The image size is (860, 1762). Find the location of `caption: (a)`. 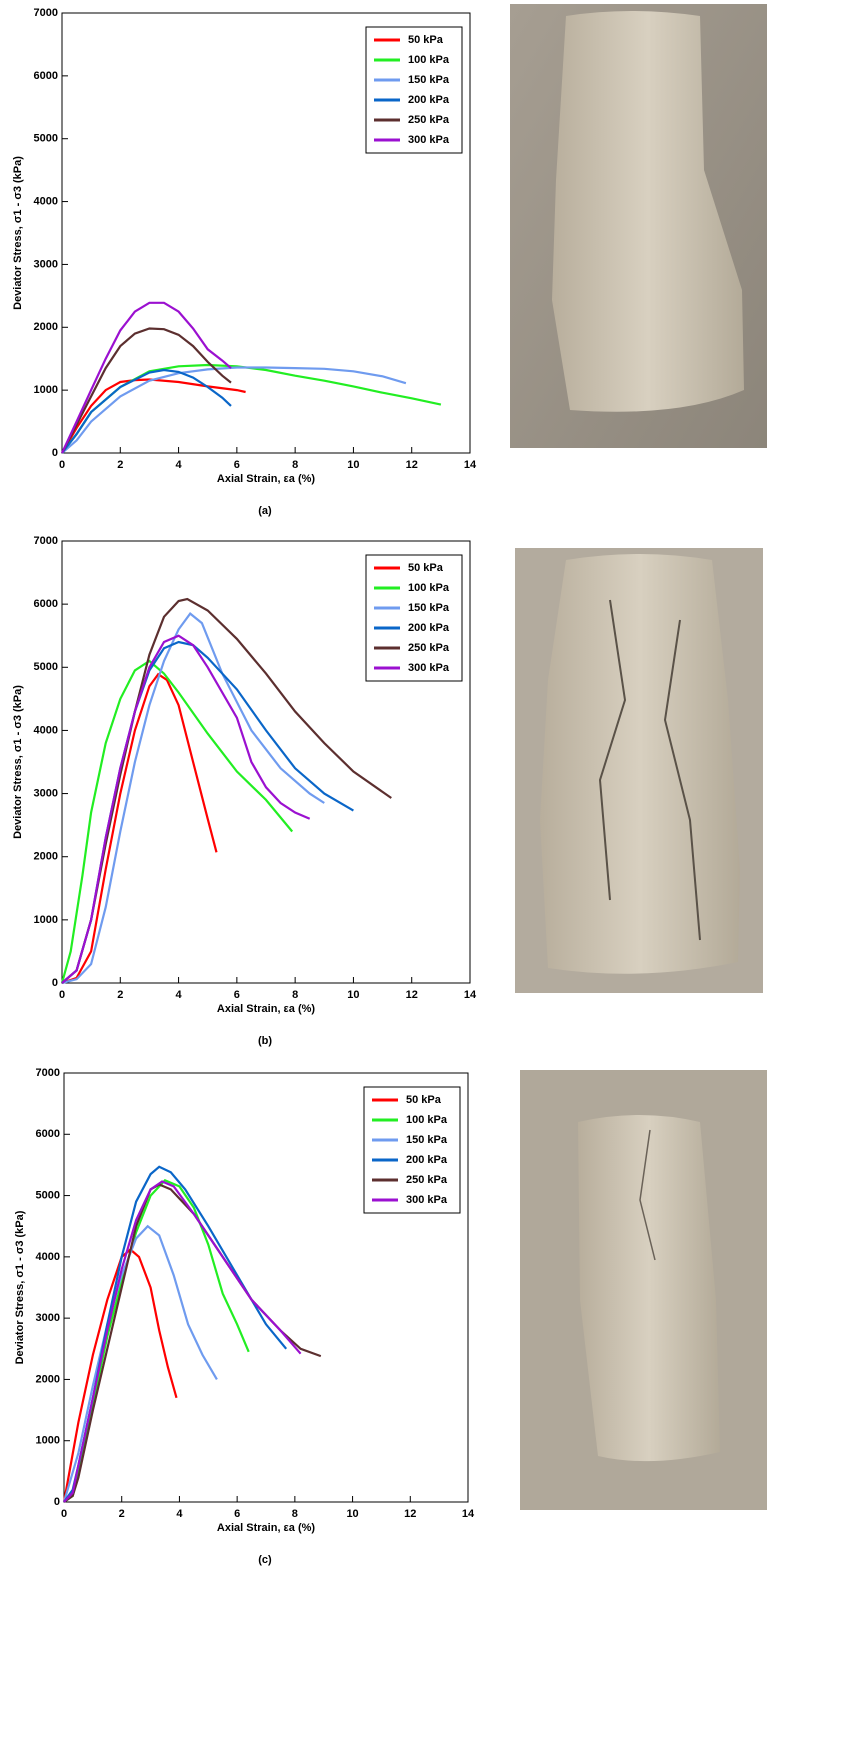

caption: (a) is located at coordinates (265, 511).